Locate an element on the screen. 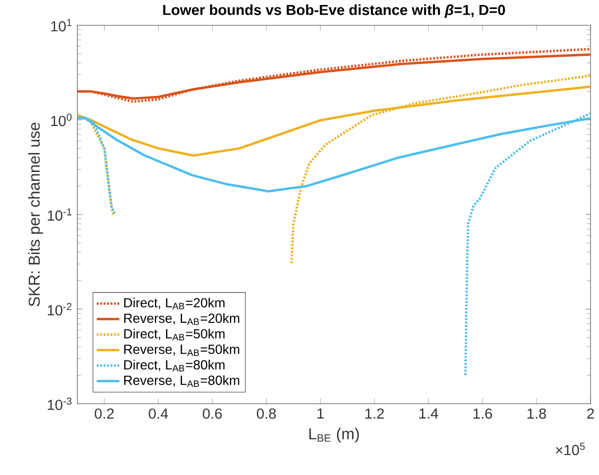 The width and height of the screenshot is (599, 475). y-tick-label: 10$^{-2}$ is located at coordinates (60, 309).